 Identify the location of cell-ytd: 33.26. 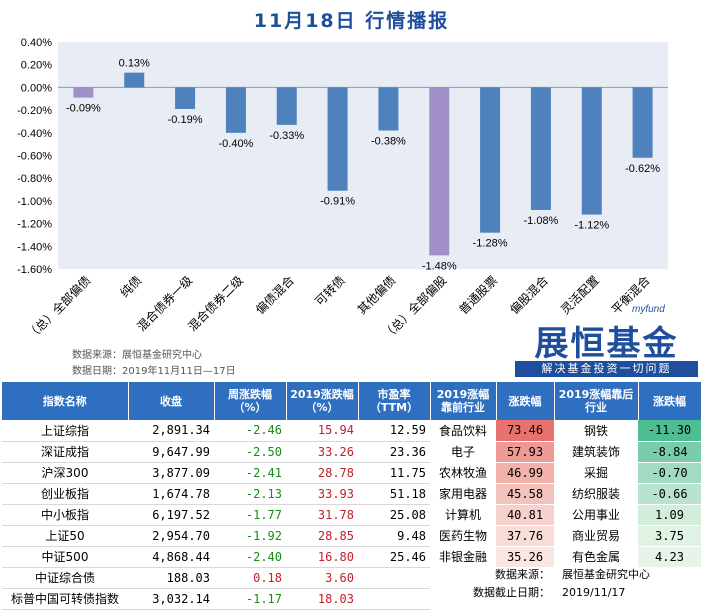
(322, 452).